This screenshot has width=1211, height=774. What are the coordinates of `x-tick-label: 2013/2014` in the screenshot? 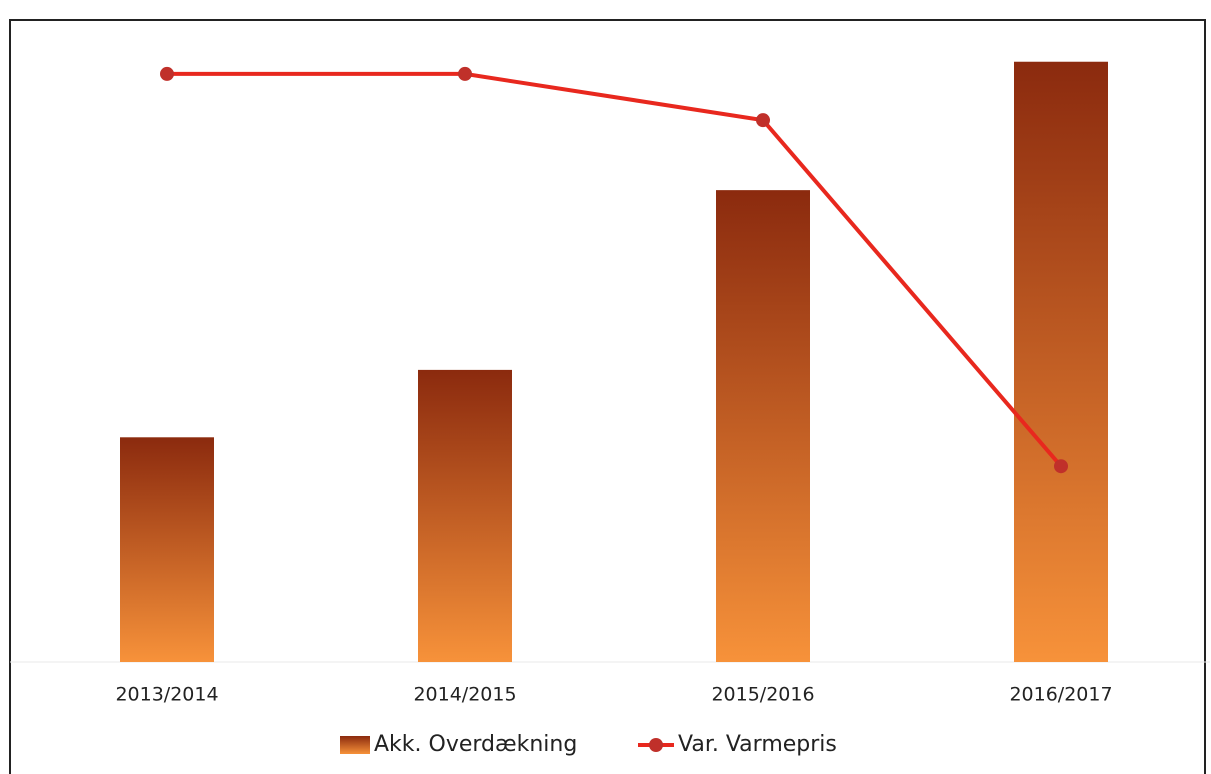 It's located at (166, 695).